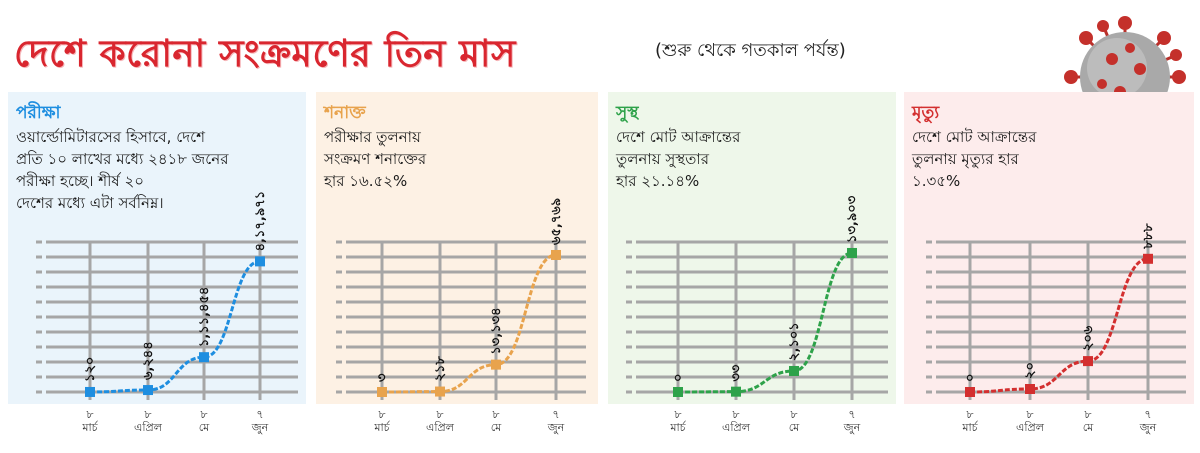 The height and width of the screenshot is (453, 1200). I want to click on data-label: ৮৮৮, so click(1148, 236).